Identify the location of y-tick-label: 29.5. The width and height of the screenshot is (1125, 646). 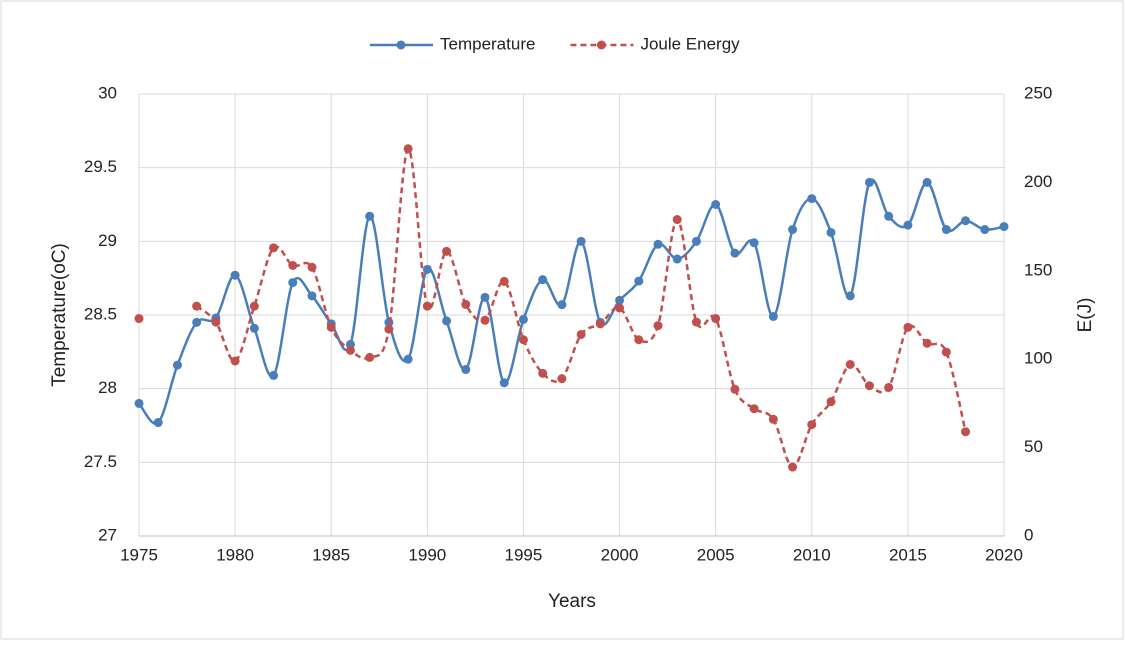
(100, 166).